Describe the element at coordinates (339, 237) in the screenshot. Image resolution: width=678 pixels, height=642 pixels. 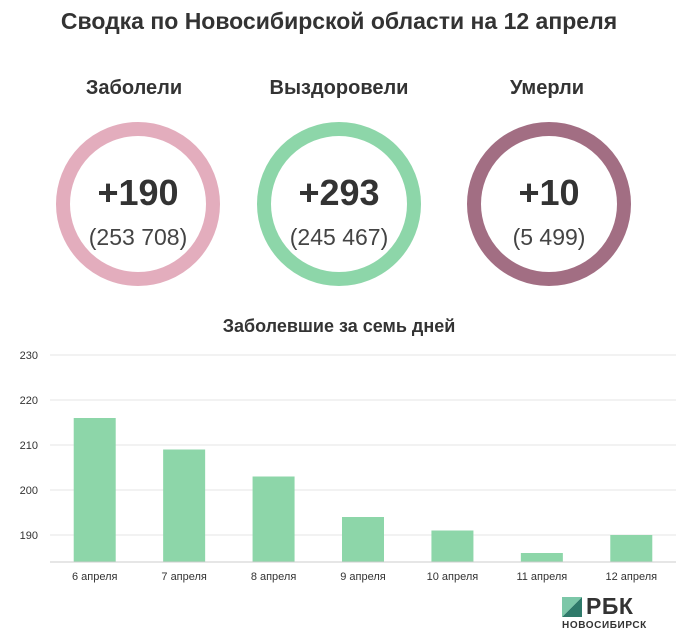
I see `recovered-total: (245 467)` at that location.